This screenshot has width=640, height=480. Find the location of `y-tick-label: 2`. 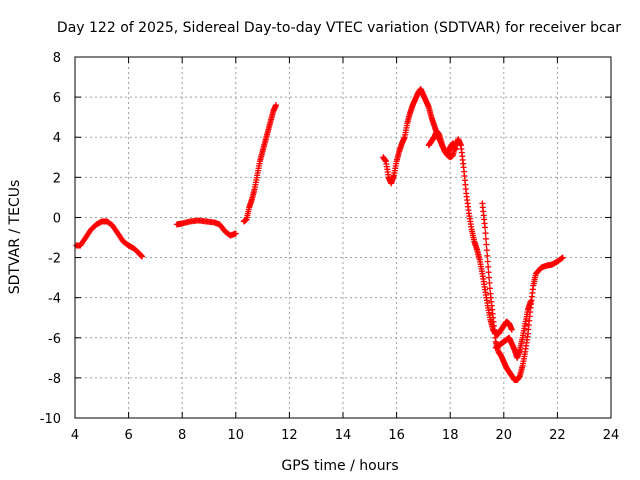

y-tick-label: 2 is located at coordinates (57, 178).